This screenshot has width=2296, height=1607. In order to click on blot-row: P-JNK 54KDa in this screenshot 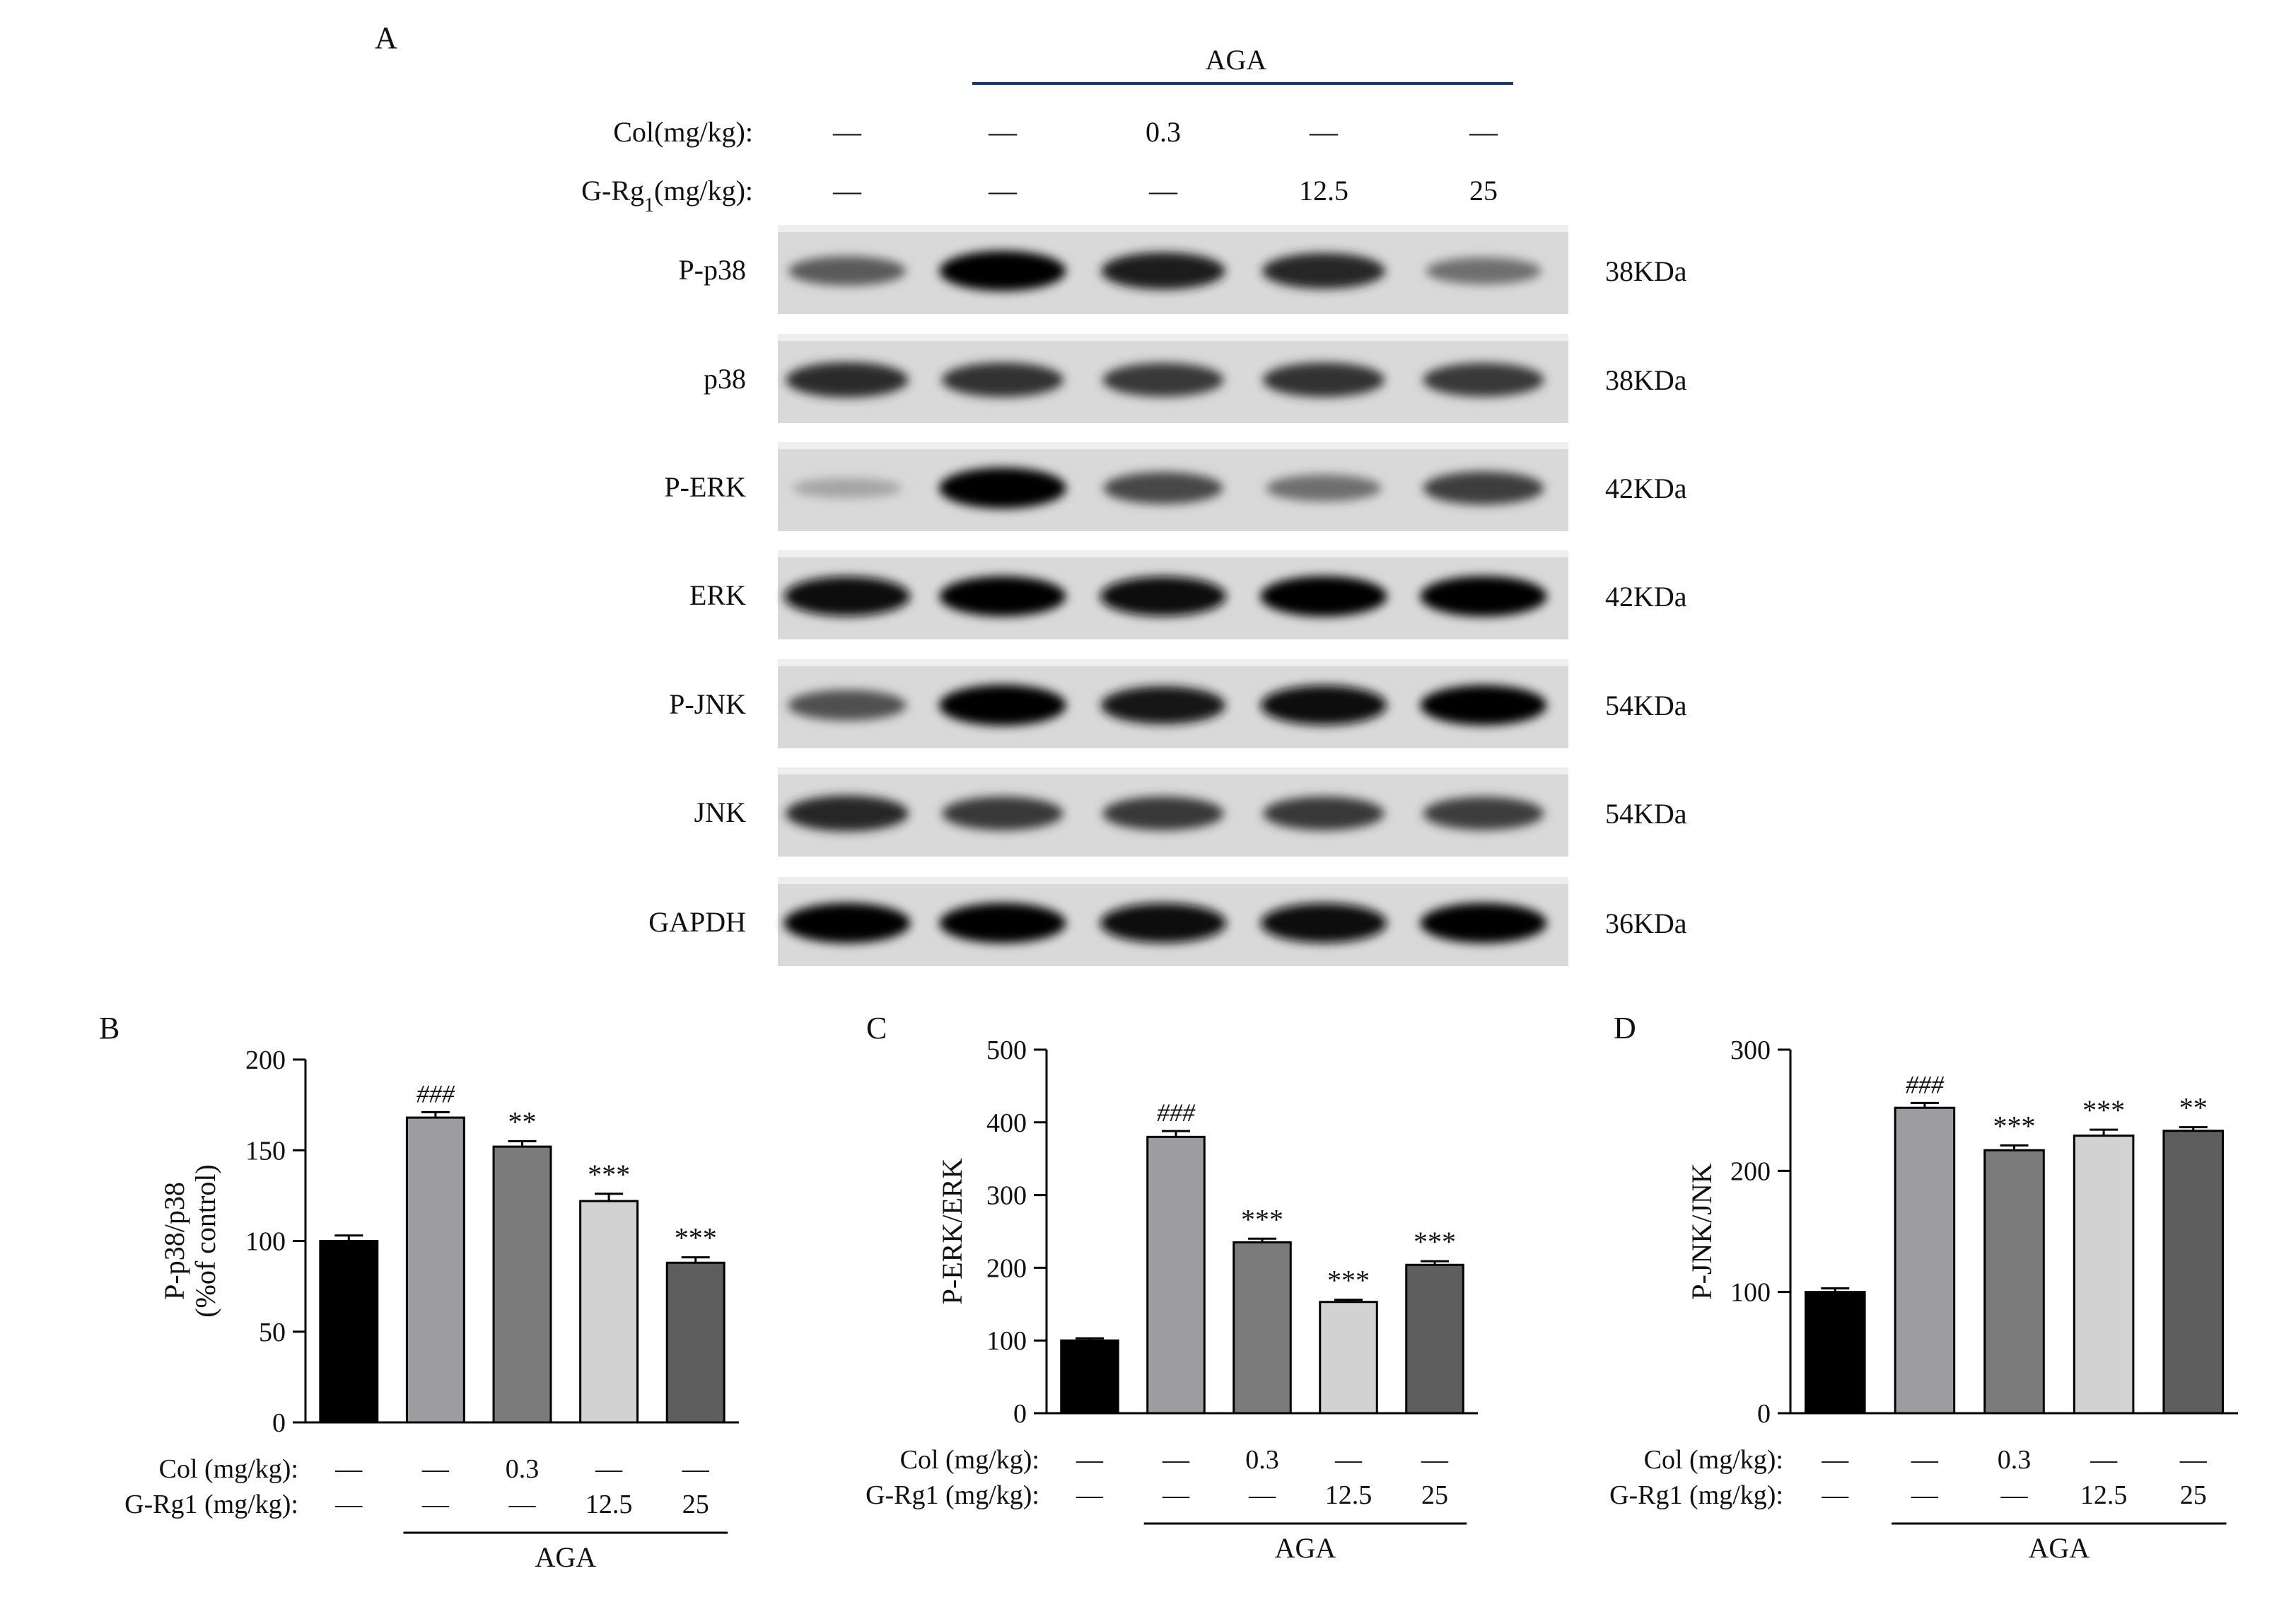, I will do `click(1178, 703)`.